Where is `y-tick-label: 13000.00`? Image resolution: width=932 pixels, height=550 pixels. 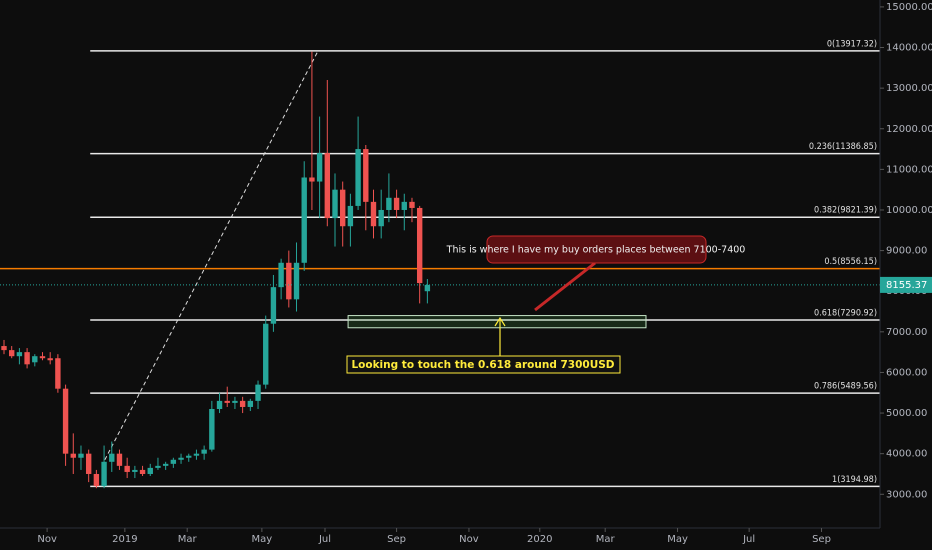 y-tick-label: 13000.00 is located at coordinates (909, 88).